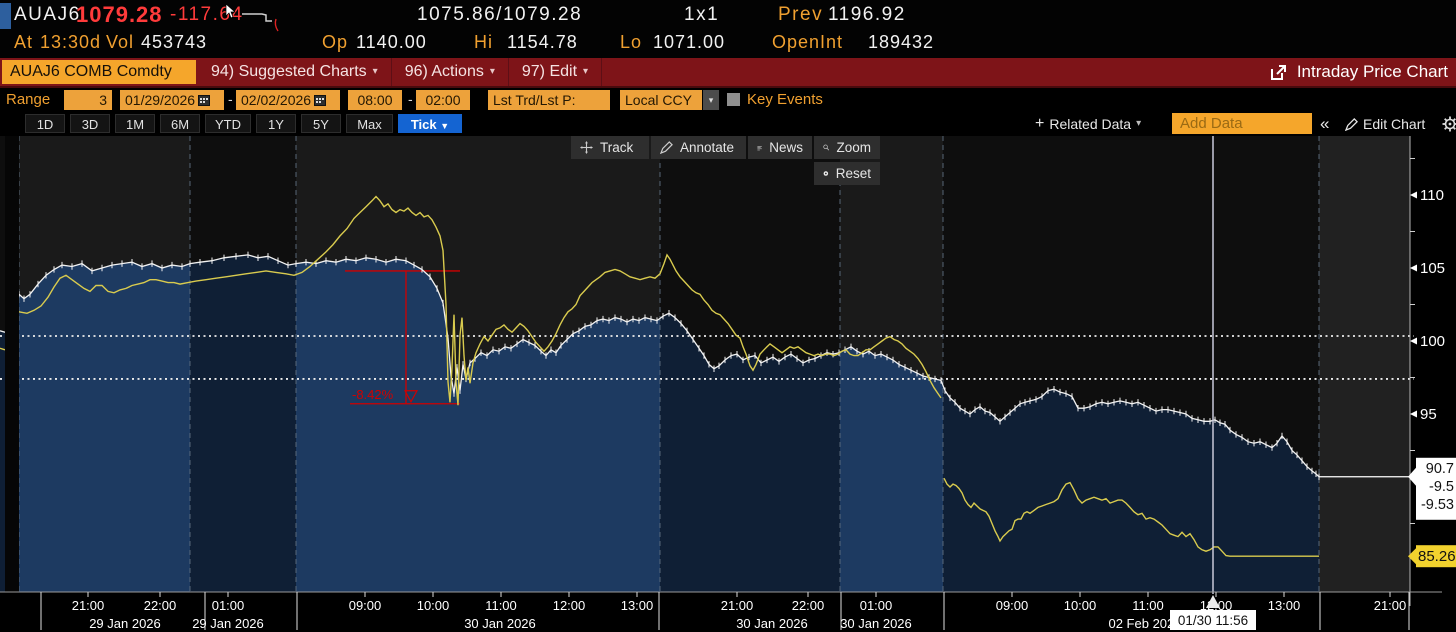  What do you see at coordinates (1040, 123) in the screenshot?
I see `plus-icon: +` at bounding box center [1040, 123].